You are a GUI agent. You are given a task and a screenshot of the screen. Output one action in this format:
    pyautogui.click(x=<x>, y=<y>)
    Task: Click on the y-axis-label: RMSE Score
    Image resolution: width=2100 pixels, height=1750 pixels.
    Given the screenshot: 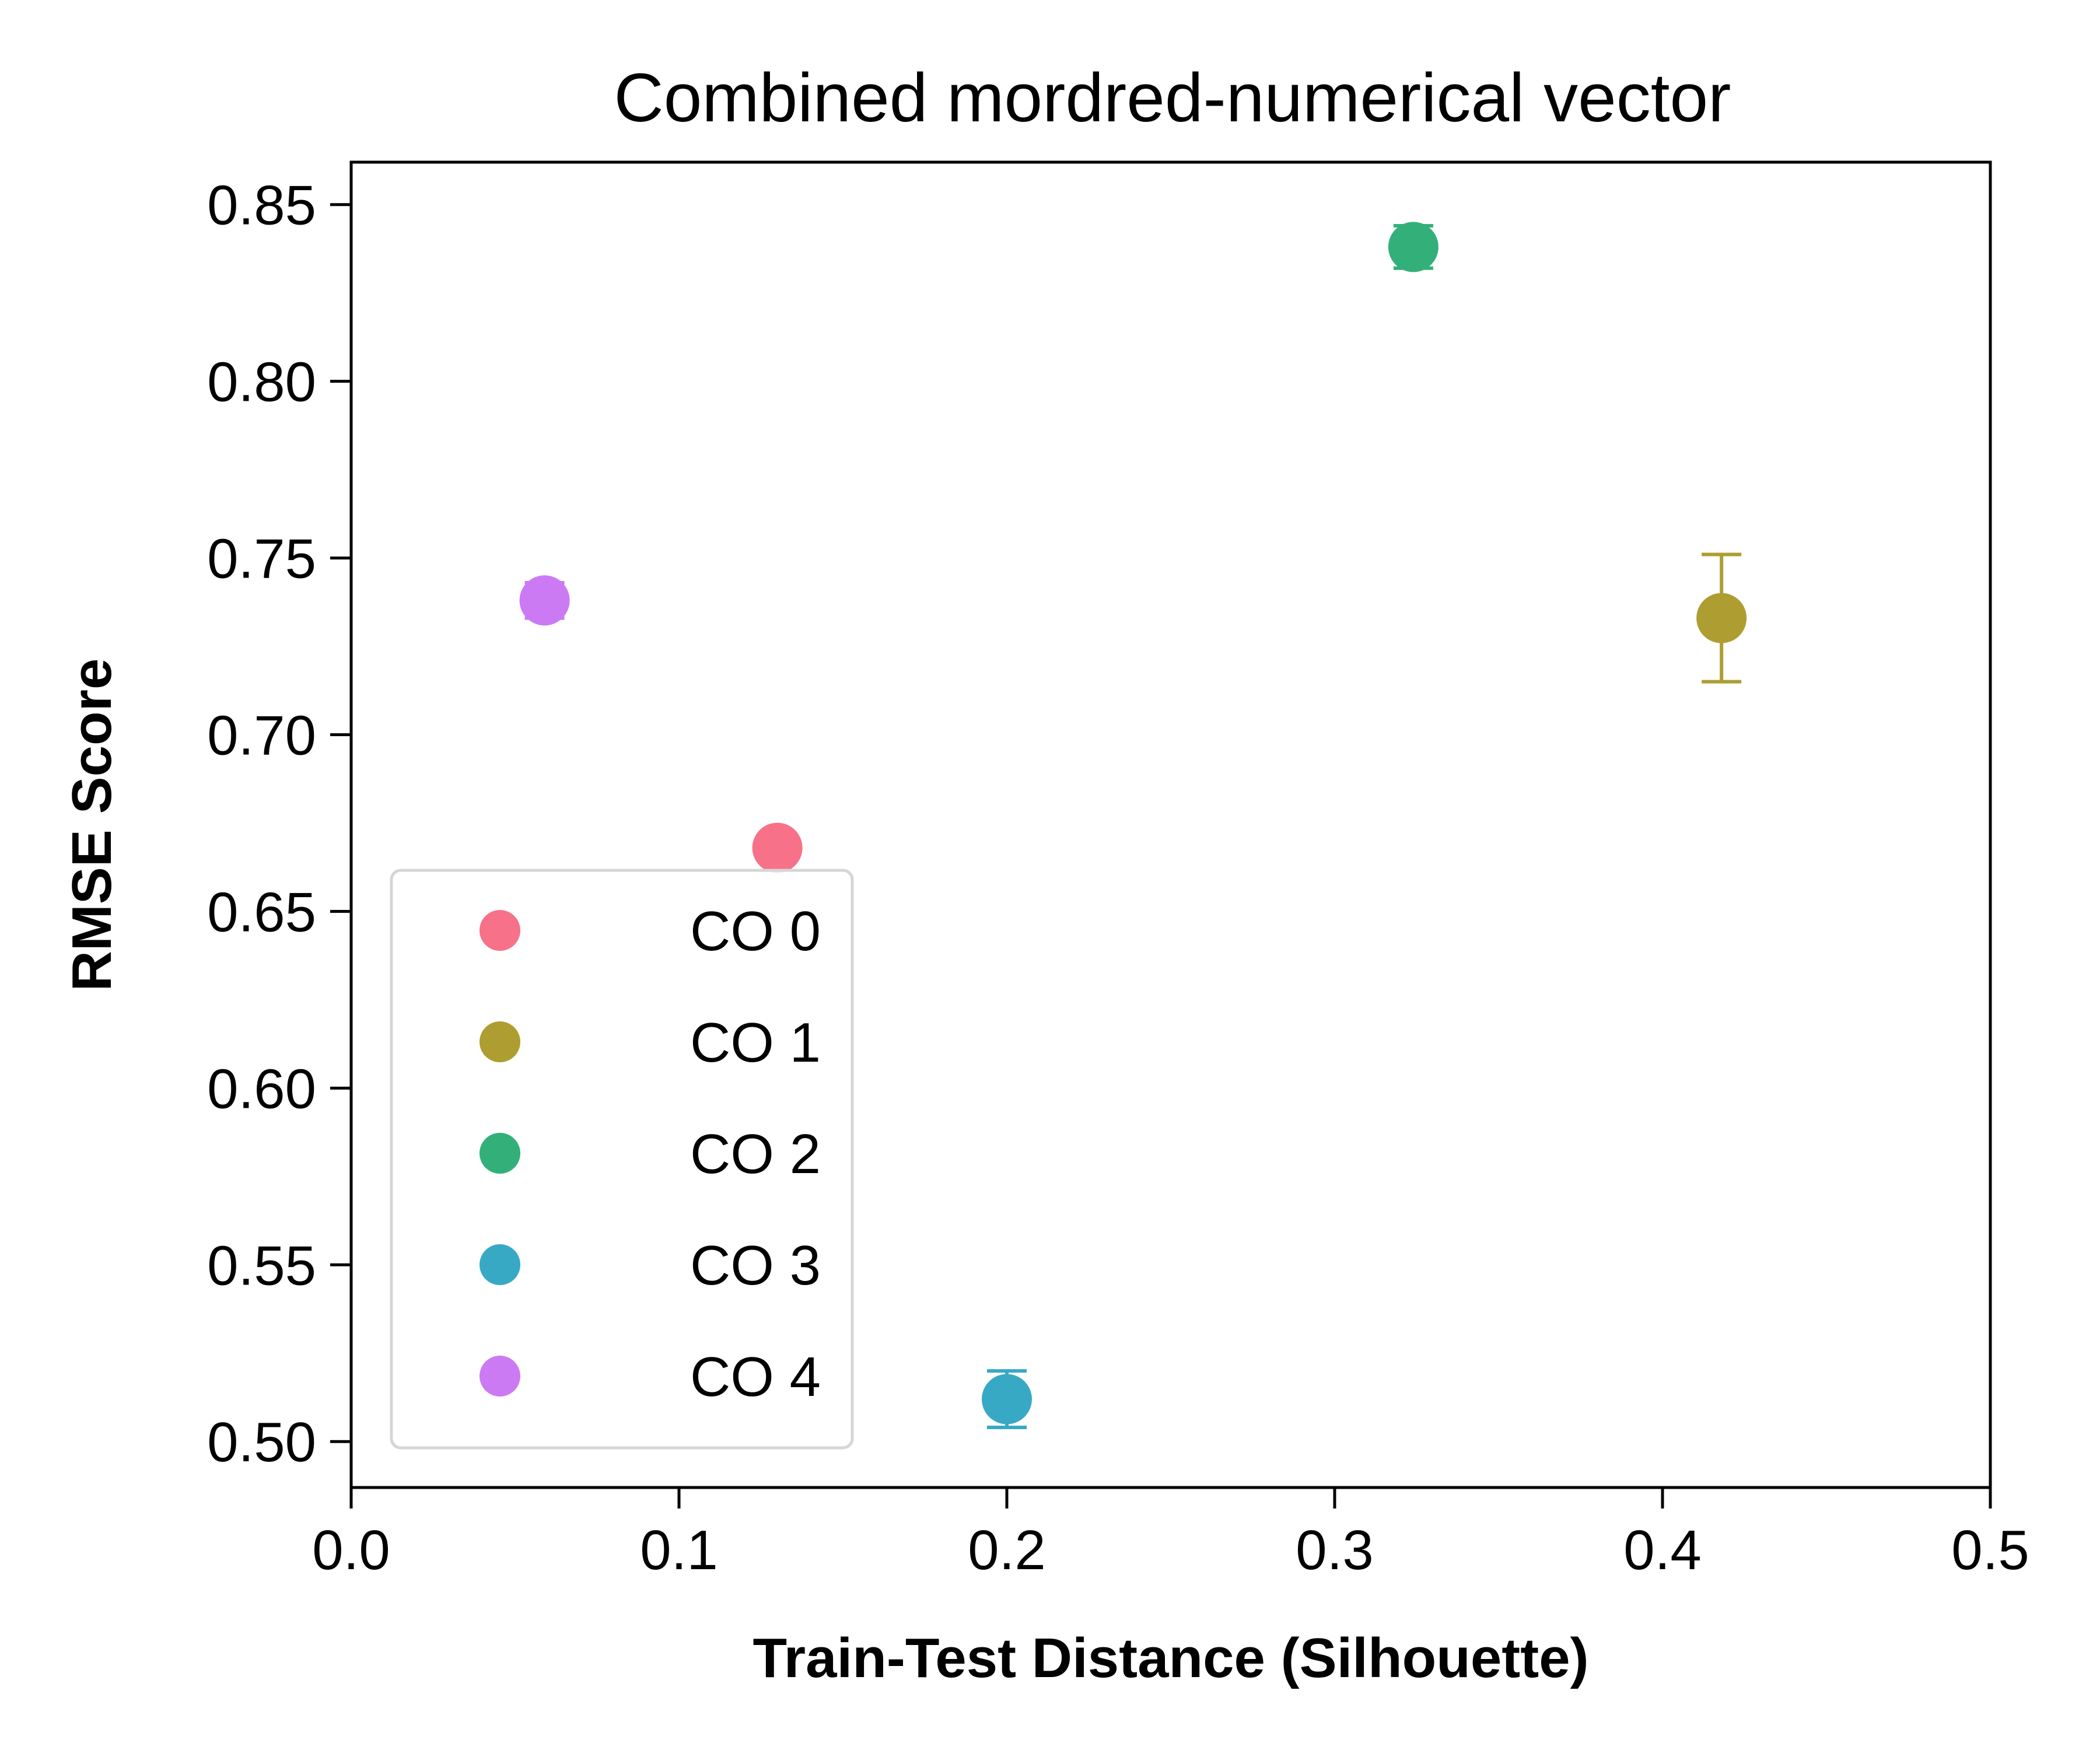 What is the action you would take?
    pyautogui.click(x=92, y=825)
    